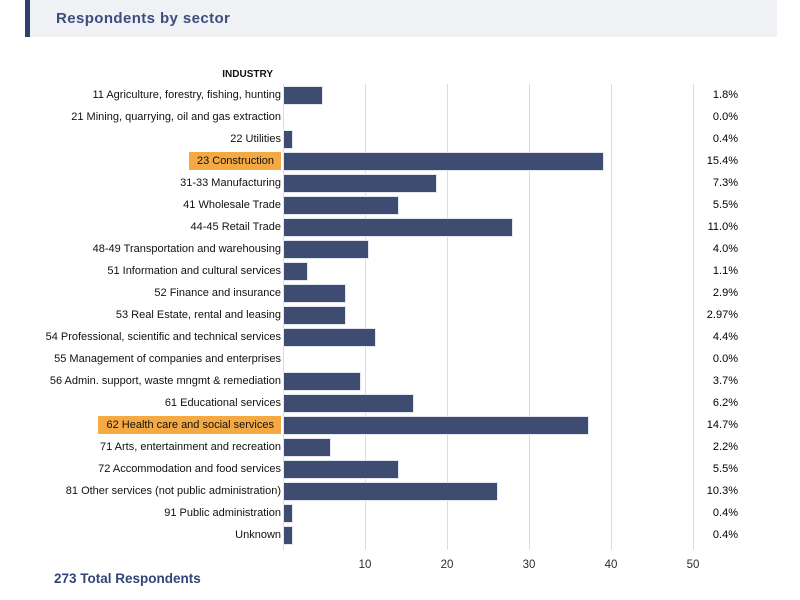  I want to click on percent-label: 3.7%, so click(725, 381).